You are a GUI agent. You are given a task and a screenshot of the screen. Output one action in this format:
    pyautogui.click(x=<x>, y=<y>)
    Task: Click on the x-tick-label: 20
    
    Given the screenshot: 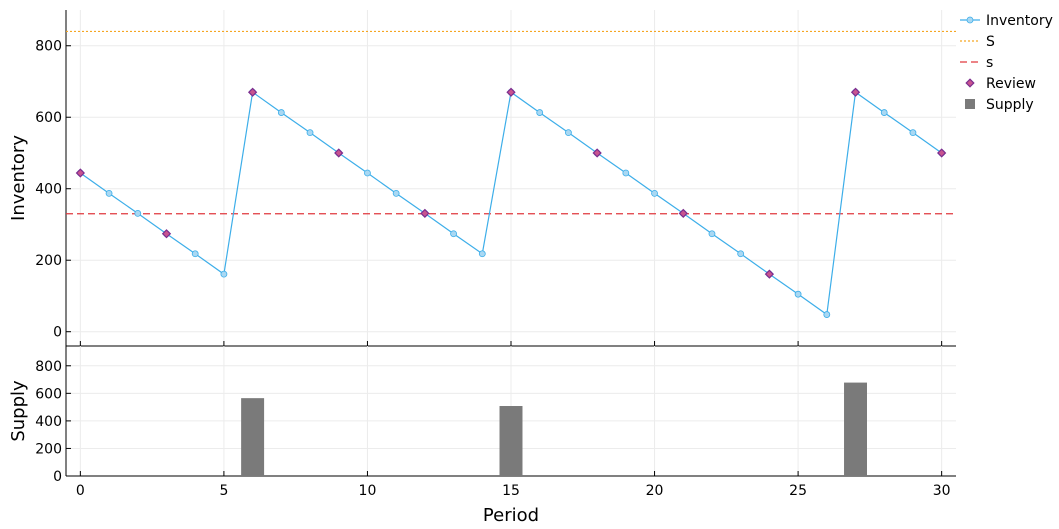 What is the action you would take?
    pyautogui.click(x=655, y=491)
    